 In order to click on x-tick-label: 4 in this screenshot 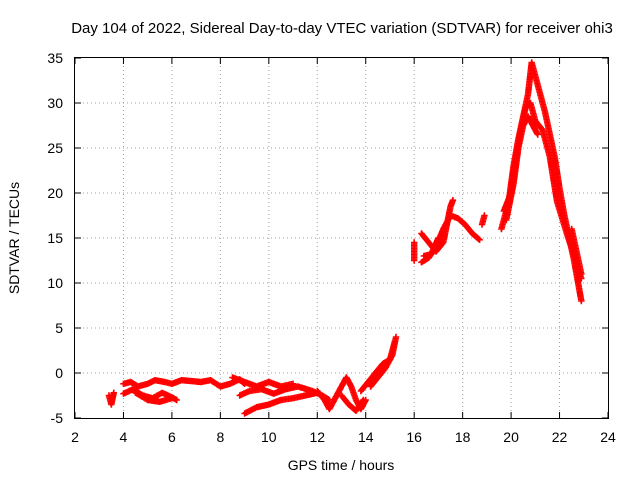, I will do `click(124, 437)`.